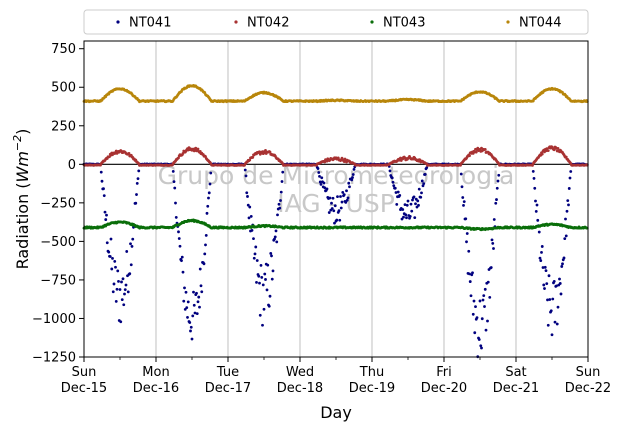 This screenshot has height=431, width=622. I want to click on x-tick-dow: Sun, so click(84, 372).